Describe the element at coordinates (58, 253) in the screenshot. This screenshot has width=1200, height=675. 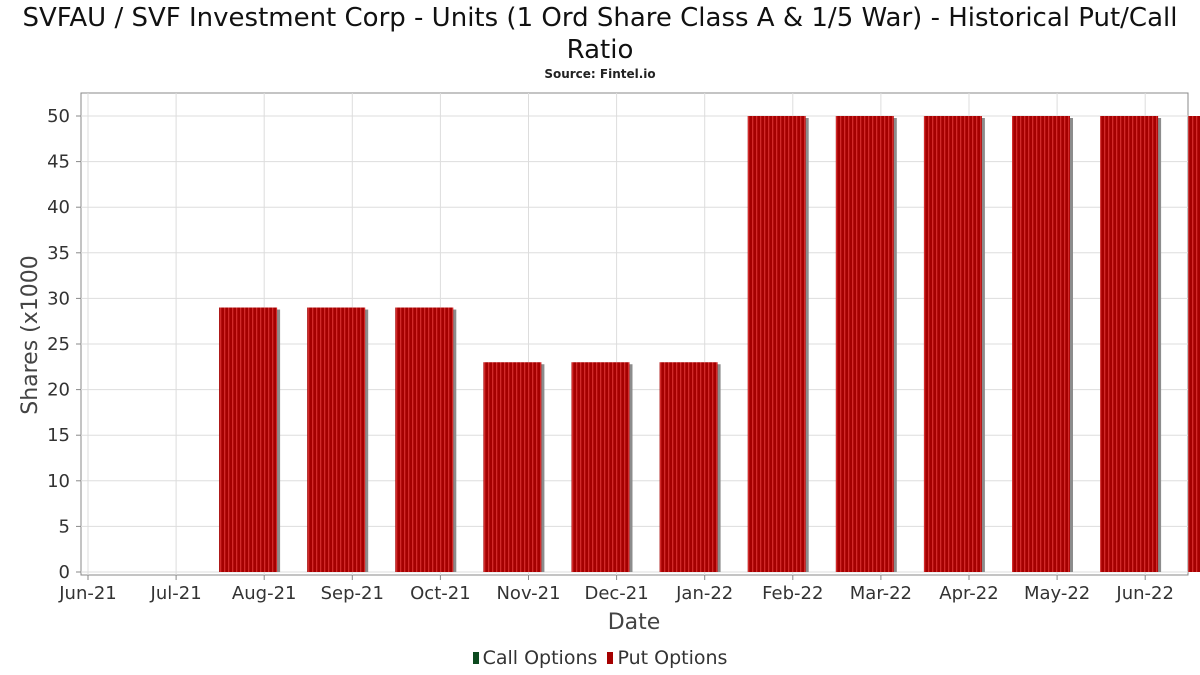
I see `y-tick-label: 35` at that location.